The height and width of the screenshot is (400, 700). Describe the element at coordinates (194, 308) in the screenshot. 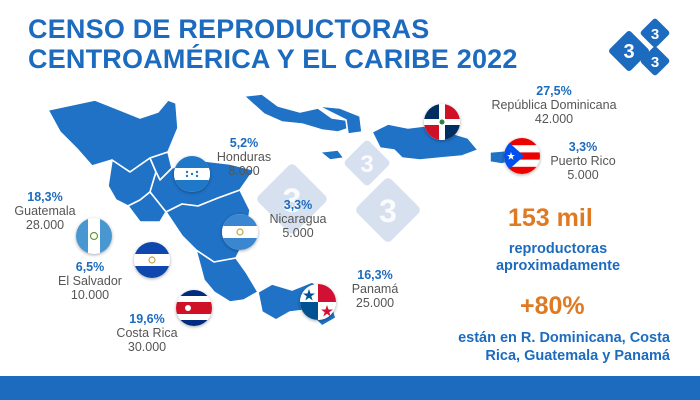

I see `costa-rica-flag-icon` at that location.